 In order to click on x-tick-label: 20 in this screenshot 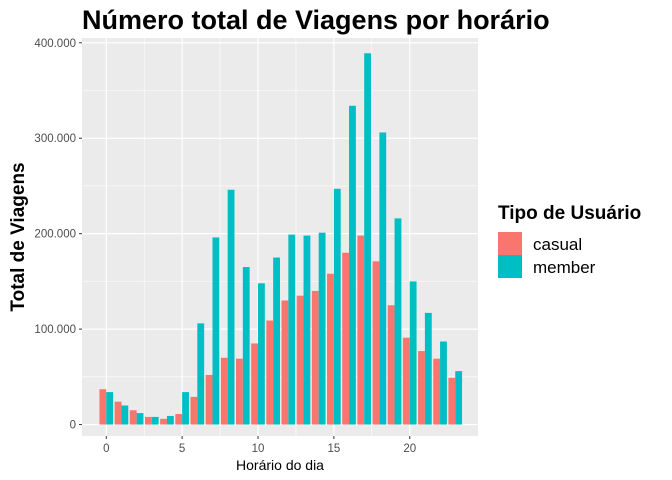, I will do `click(409, 449)`.